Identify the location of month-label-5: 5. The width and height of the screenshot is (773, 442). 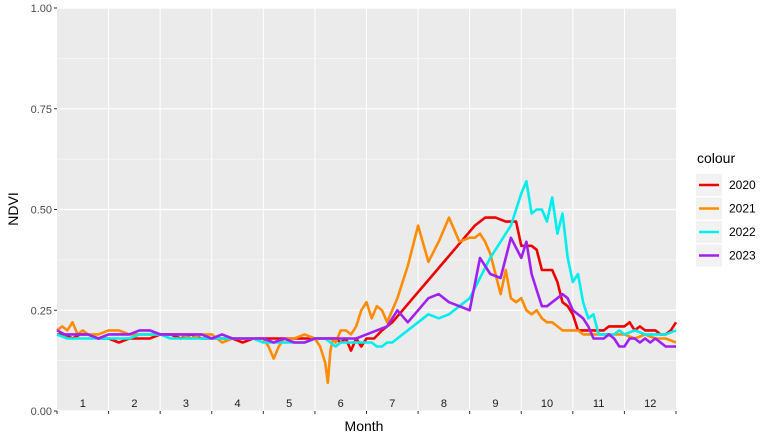
(289, 404).